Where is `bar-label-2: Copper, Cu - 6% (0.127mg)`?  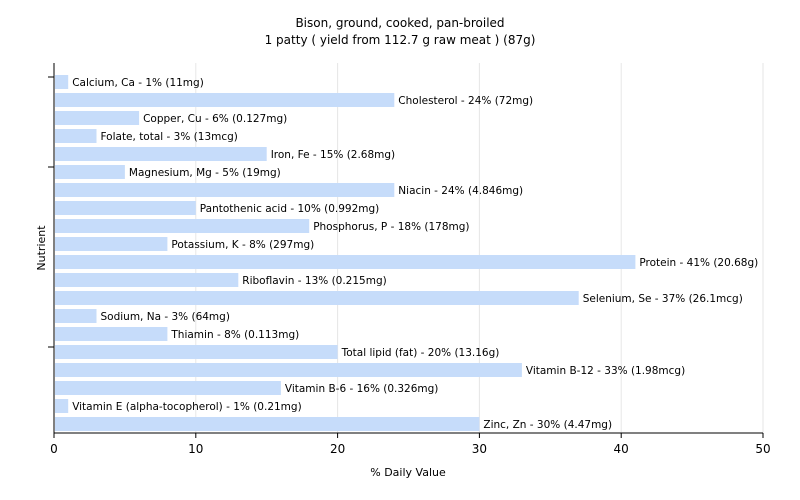
bar-label-2: Copper, Cu - 6% (0.127mg) is located at coordinates (215, 119).